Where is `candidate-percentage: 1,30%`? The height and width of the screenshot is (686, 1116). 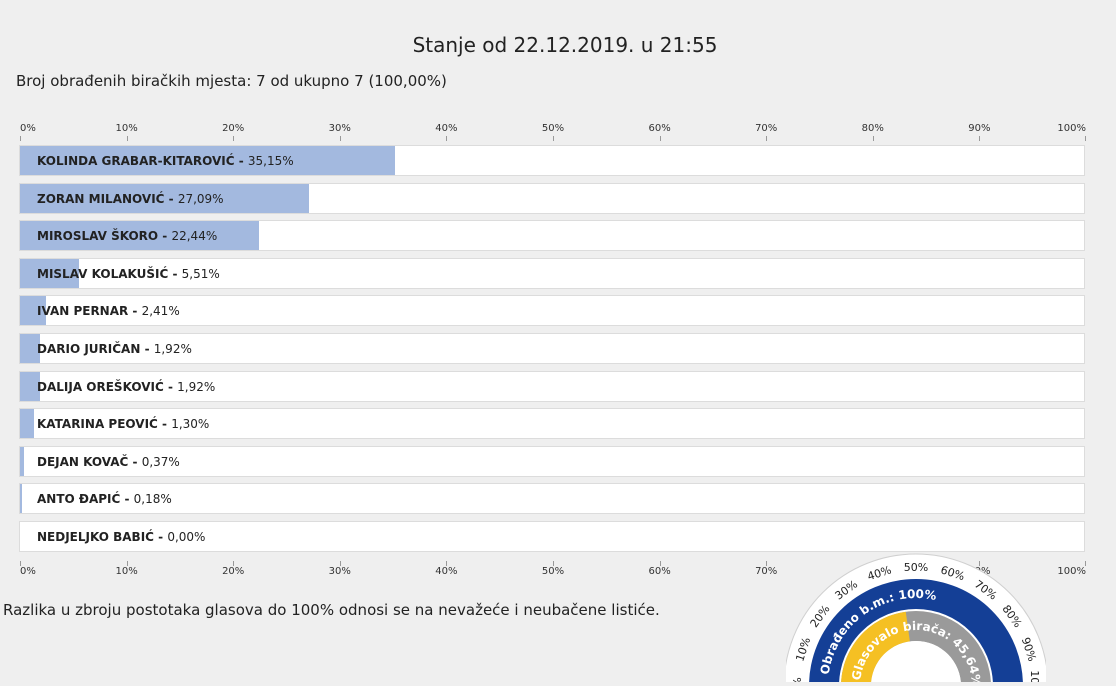 candidate-percentage: 1,30% is located at coordinates (190, 424).